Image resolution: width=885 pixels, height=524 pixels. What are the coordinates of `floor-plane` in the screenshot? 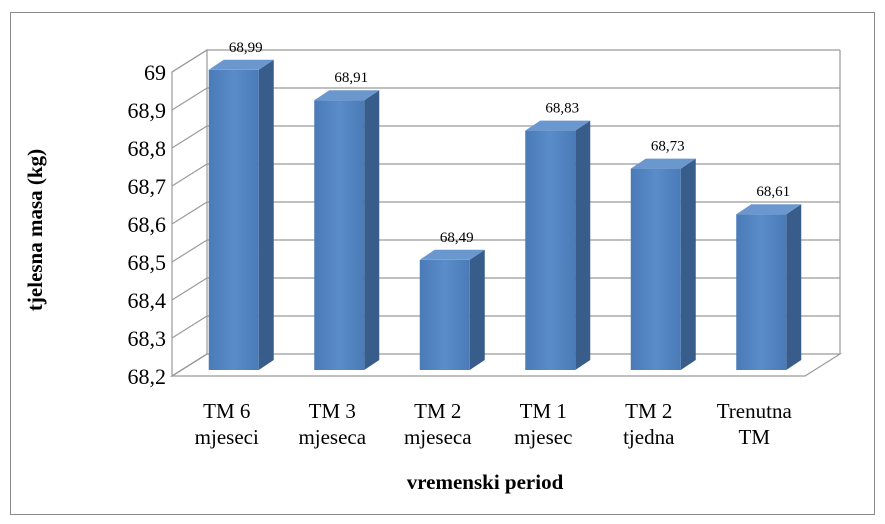 It's located at (506, 365).